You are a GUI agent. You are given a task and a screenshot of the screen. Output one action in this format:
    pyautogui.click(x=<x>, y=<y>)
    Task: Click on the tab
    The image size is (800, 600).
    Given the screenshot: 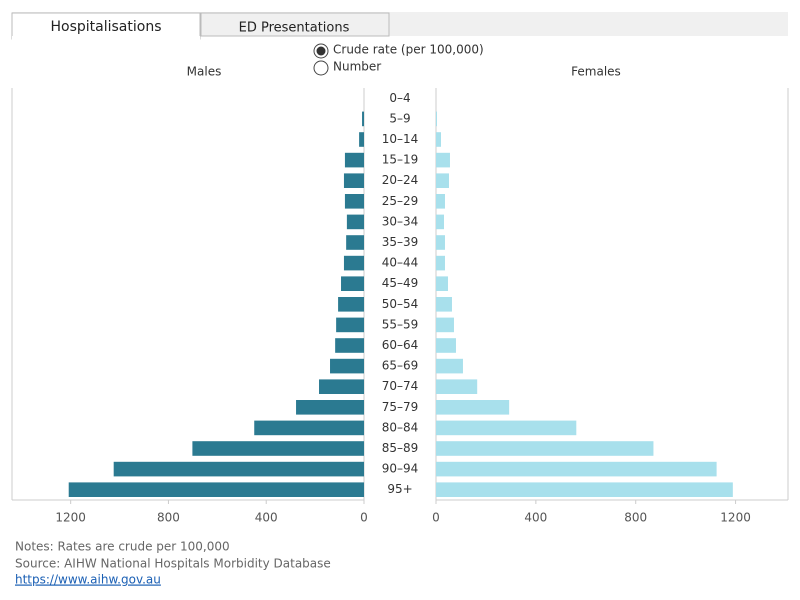 What is the action you would take?
    pyautogui.click(x=295, y=24)
    